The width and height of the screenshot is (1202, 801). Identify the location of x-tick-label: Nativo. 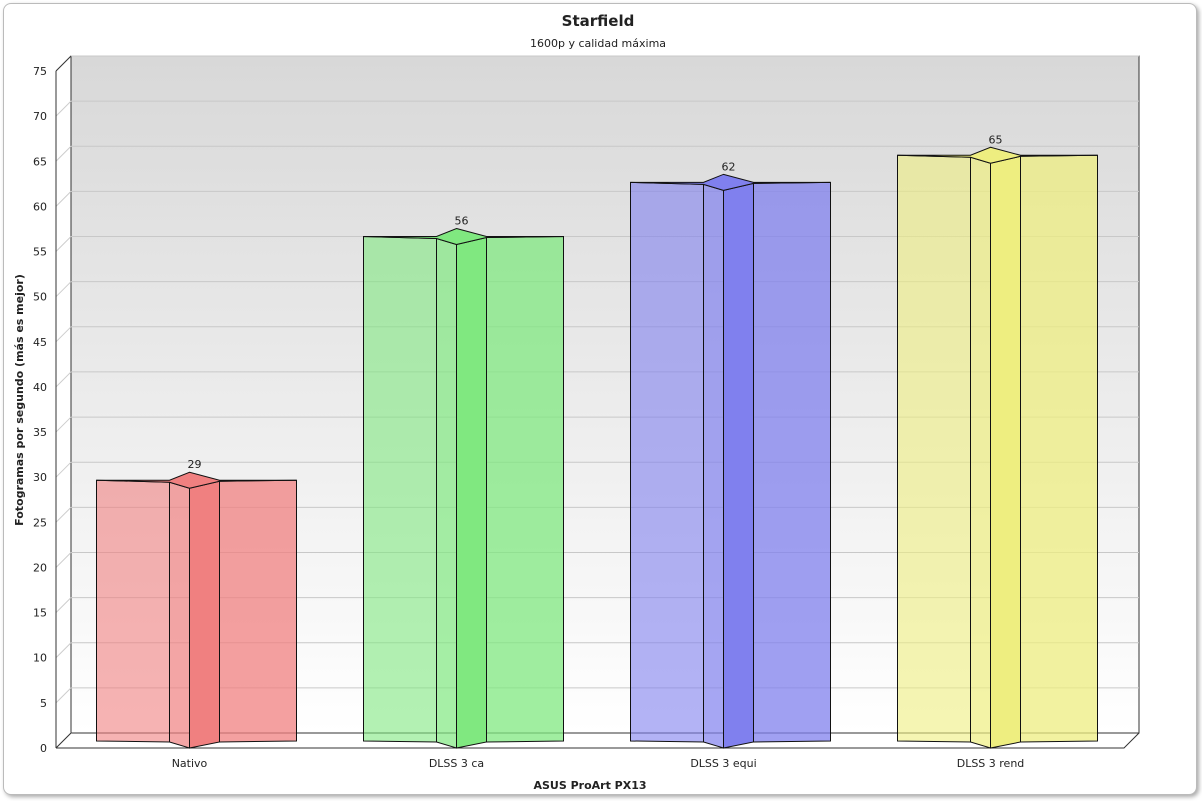
(190, 763).